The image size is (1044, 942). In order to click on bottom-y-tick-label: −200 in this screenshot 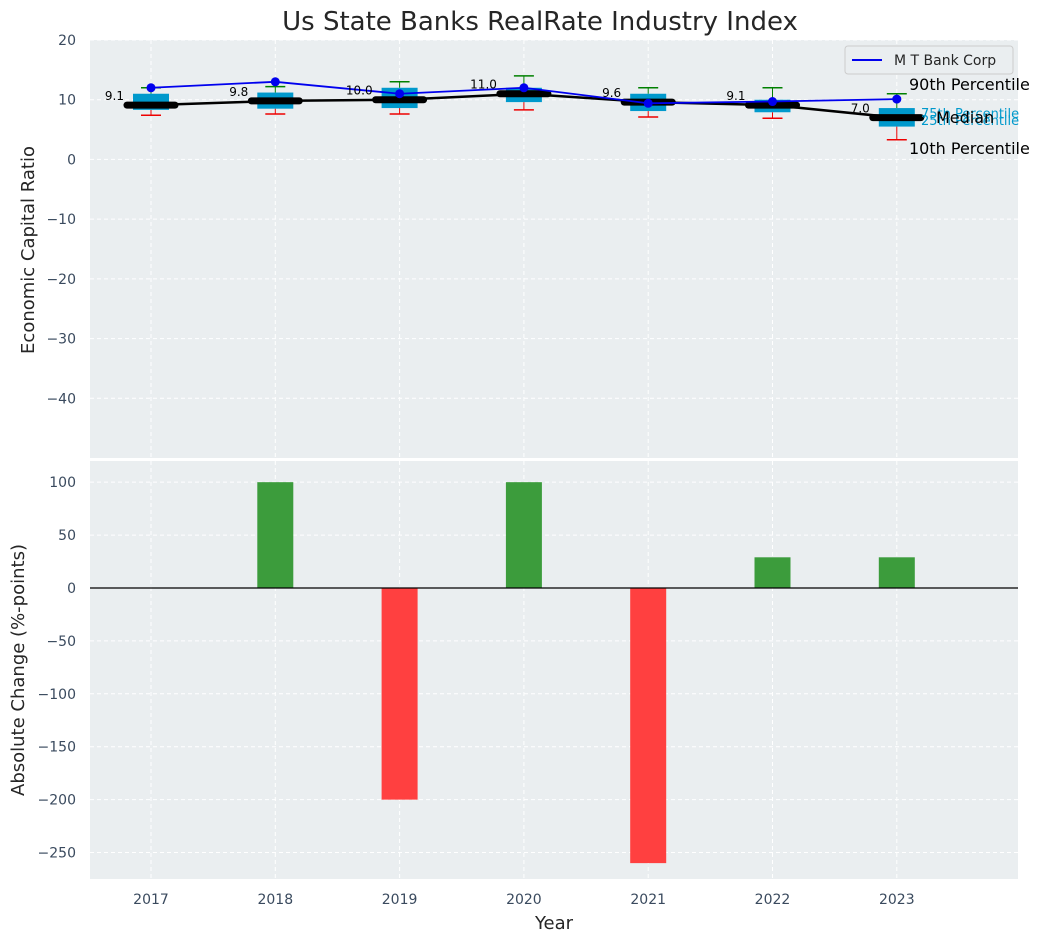, I will do `click(57, 801)`.